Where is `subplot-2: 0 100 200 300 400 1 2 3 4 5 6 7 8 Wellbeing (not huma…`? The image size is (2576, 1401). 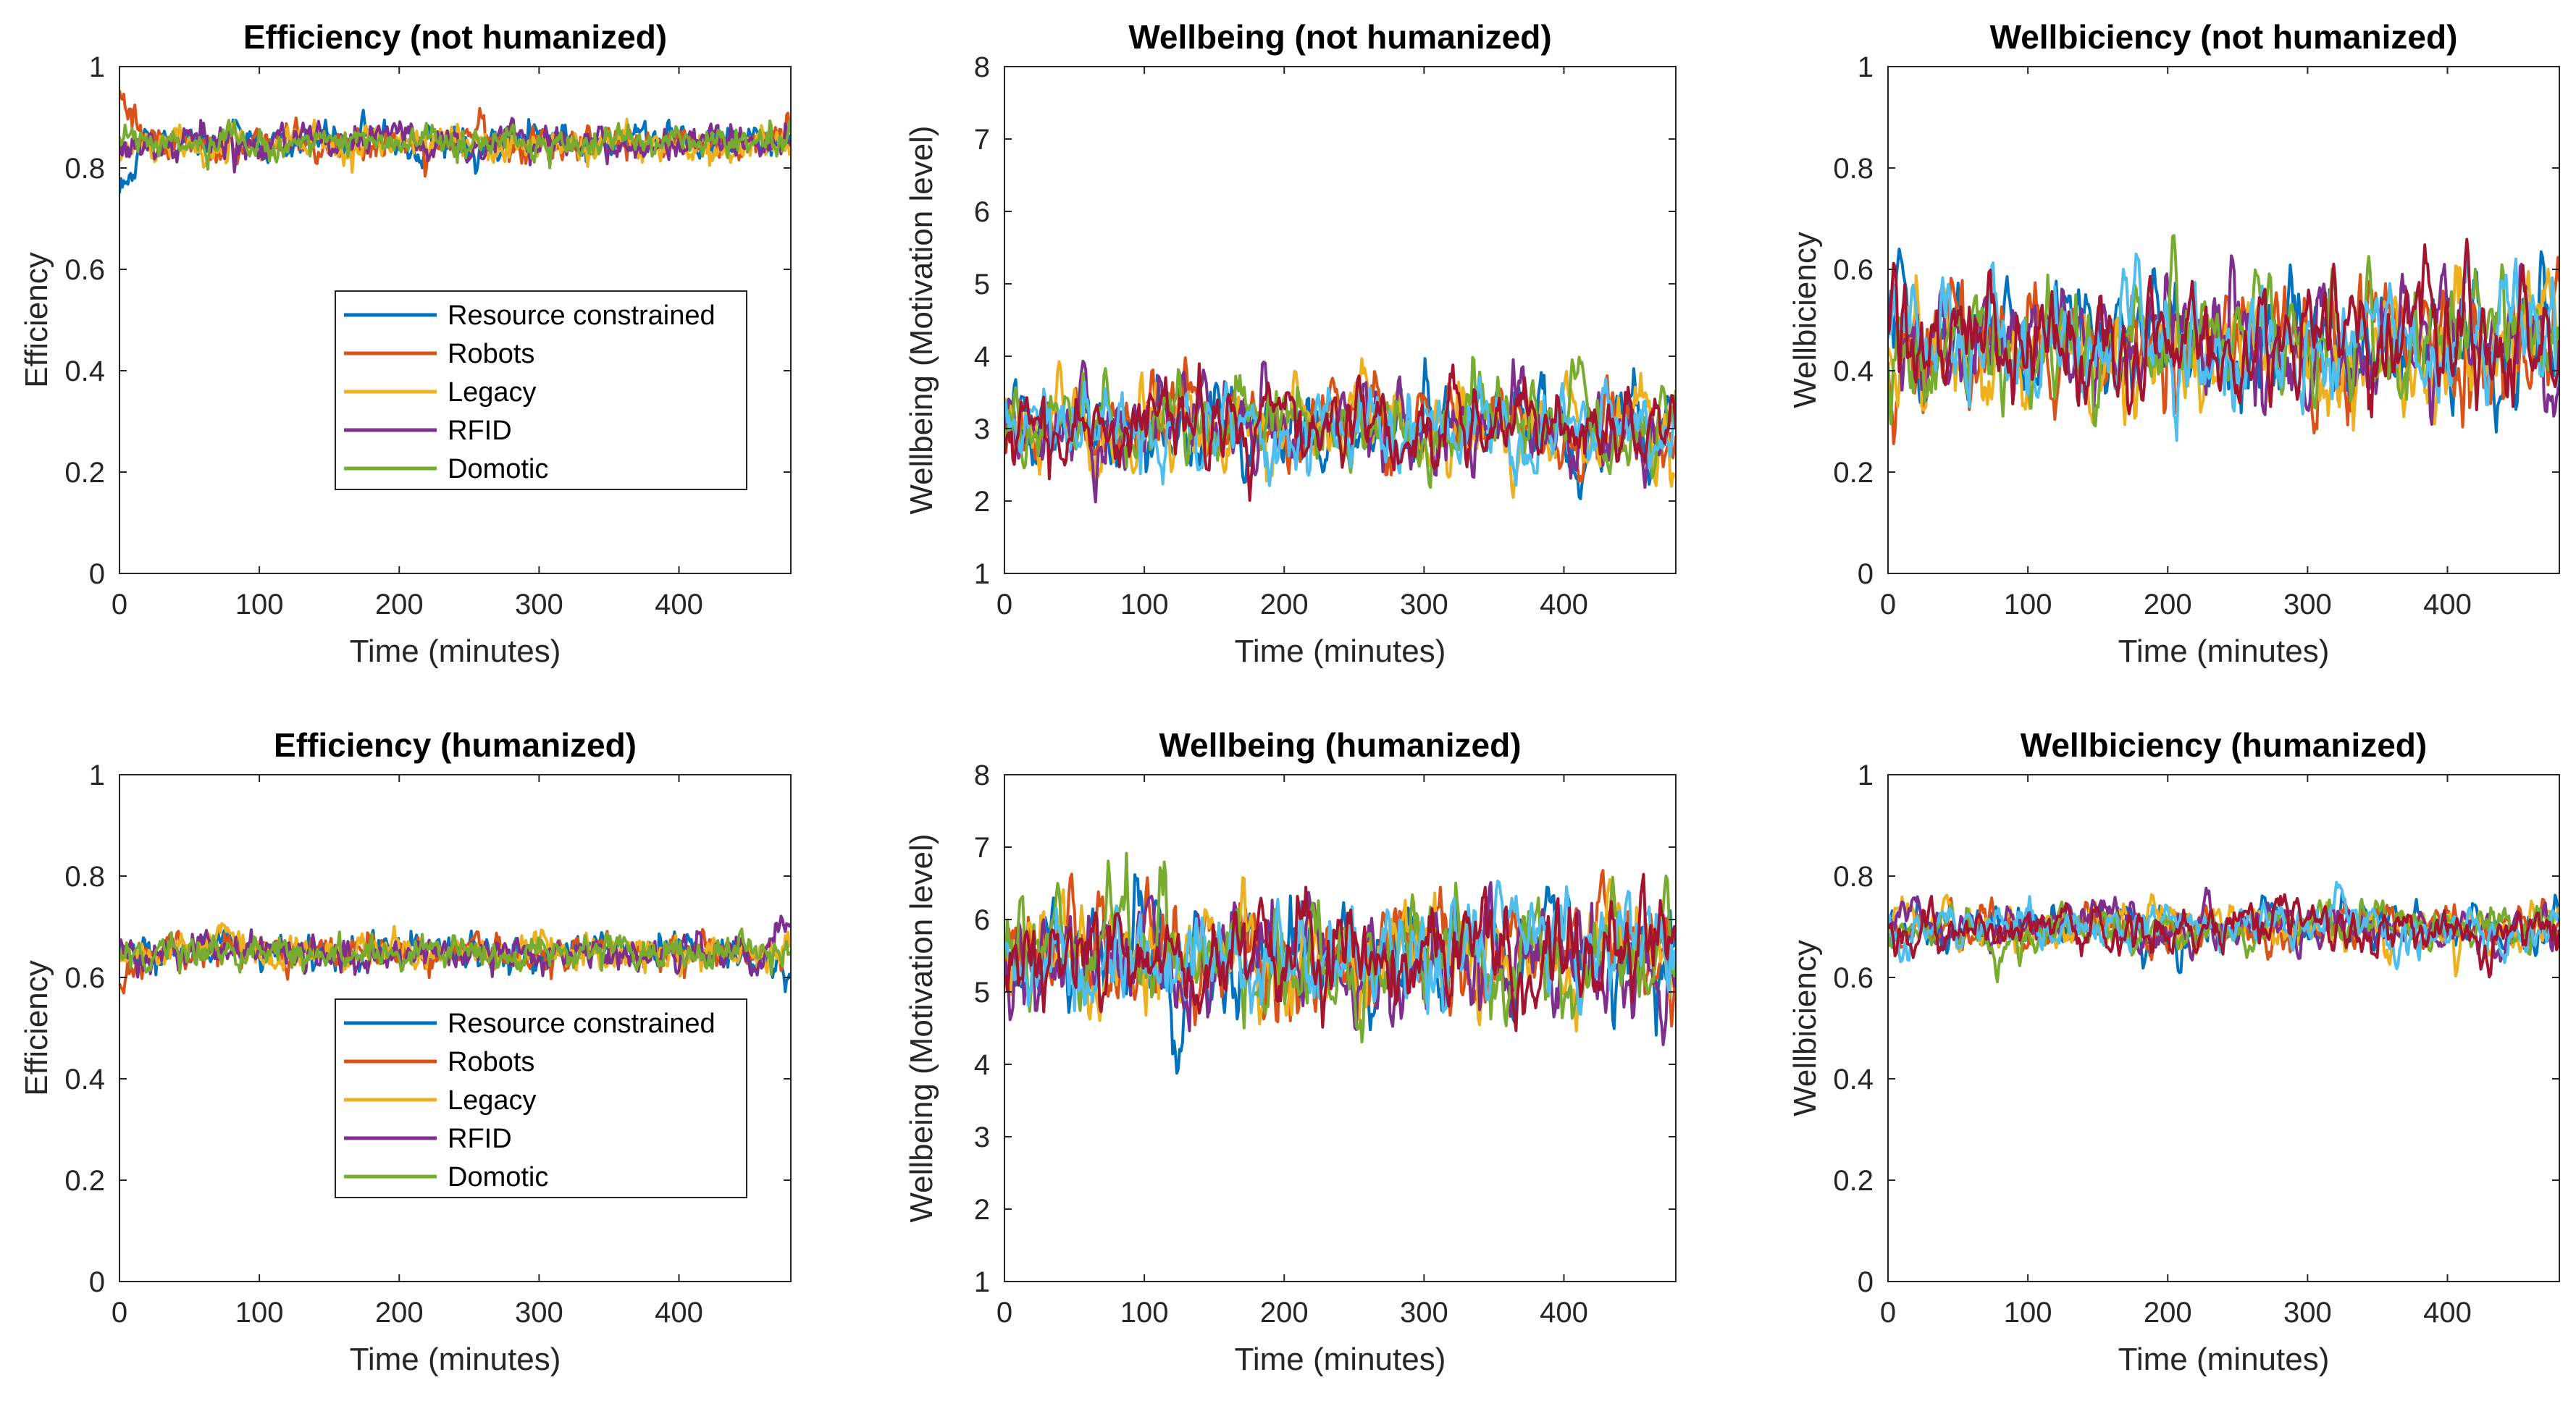 subplot-2: 0 100 200 300 400 1 2 3 4 5 6 7 8 Wellbeing (not huma… is located at coordinates (1290, 343).